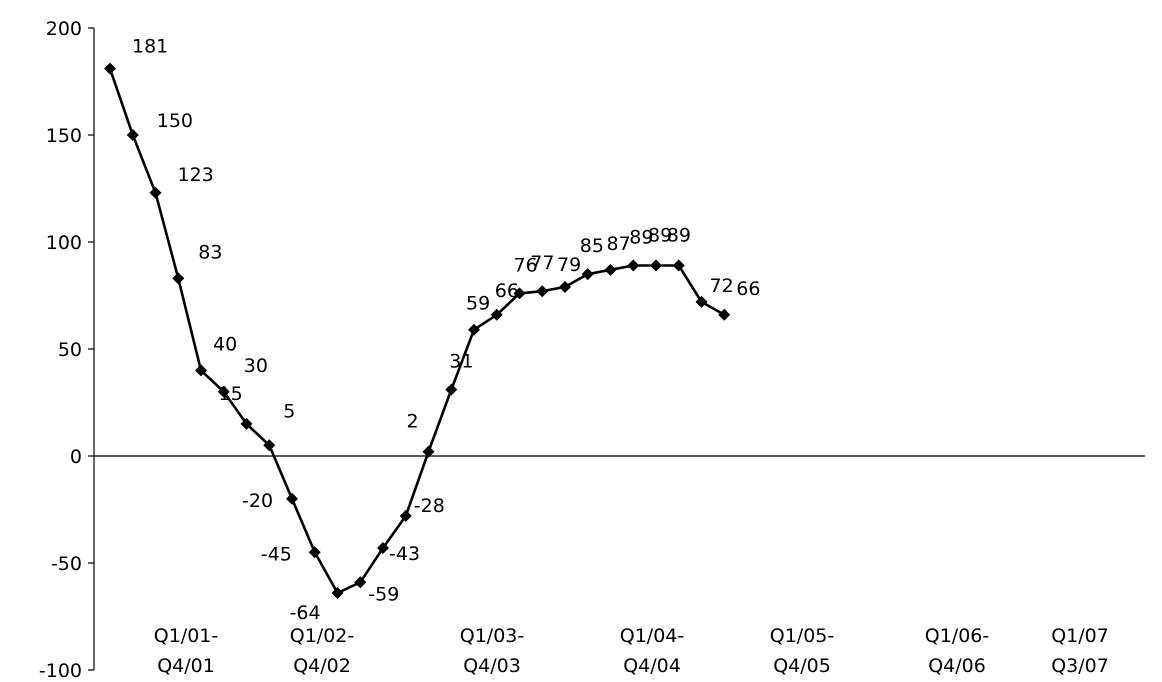 The width and height of the screenshot is (1162, 682). Describe the element at coordinates (150, 47) in the screenshot. I see `data-label: 181` at that location.